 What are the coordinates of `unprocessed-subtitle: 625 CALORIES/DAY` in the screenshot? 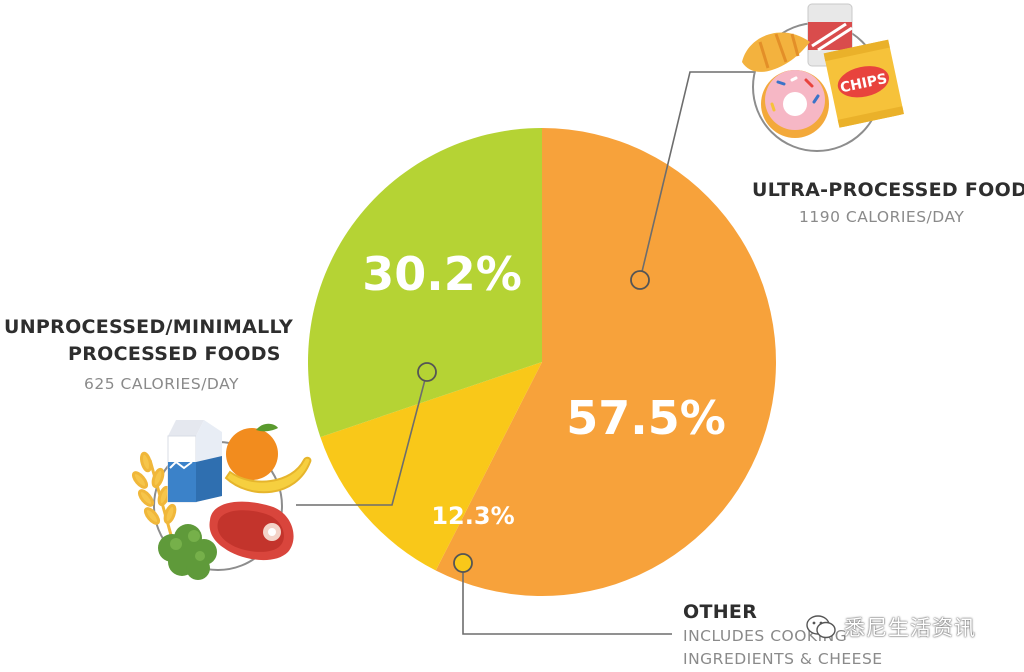 It's located at (161, 384).